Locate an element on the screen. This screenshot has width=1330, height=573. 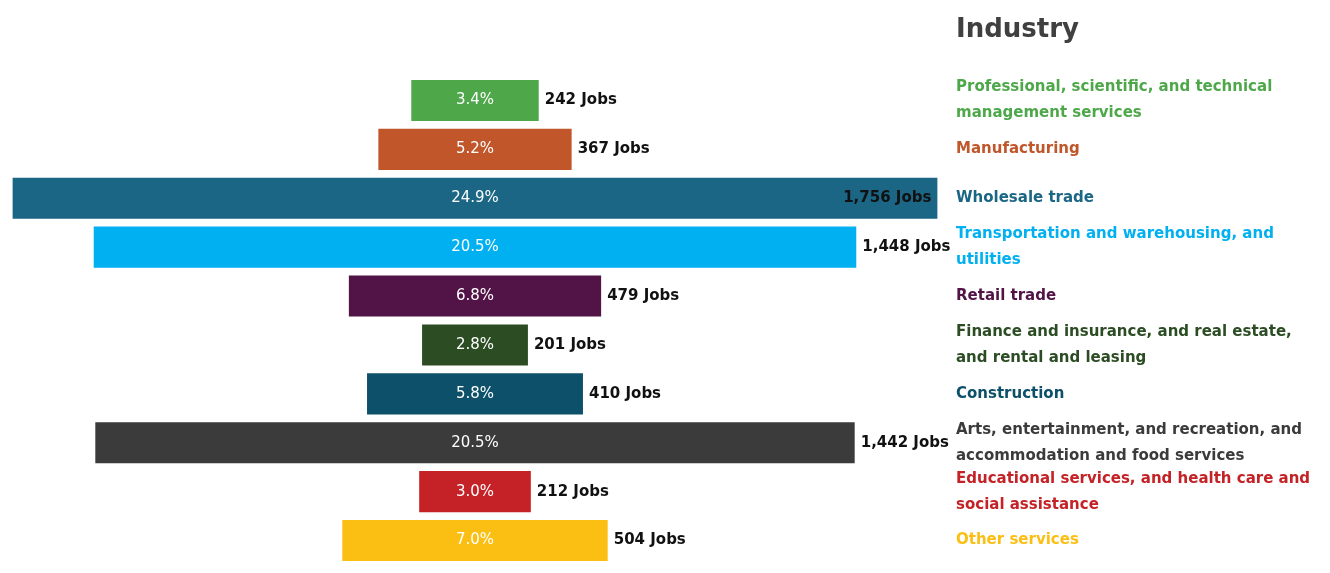
category-label: Retail trade is located at coordinates (1006, 294).